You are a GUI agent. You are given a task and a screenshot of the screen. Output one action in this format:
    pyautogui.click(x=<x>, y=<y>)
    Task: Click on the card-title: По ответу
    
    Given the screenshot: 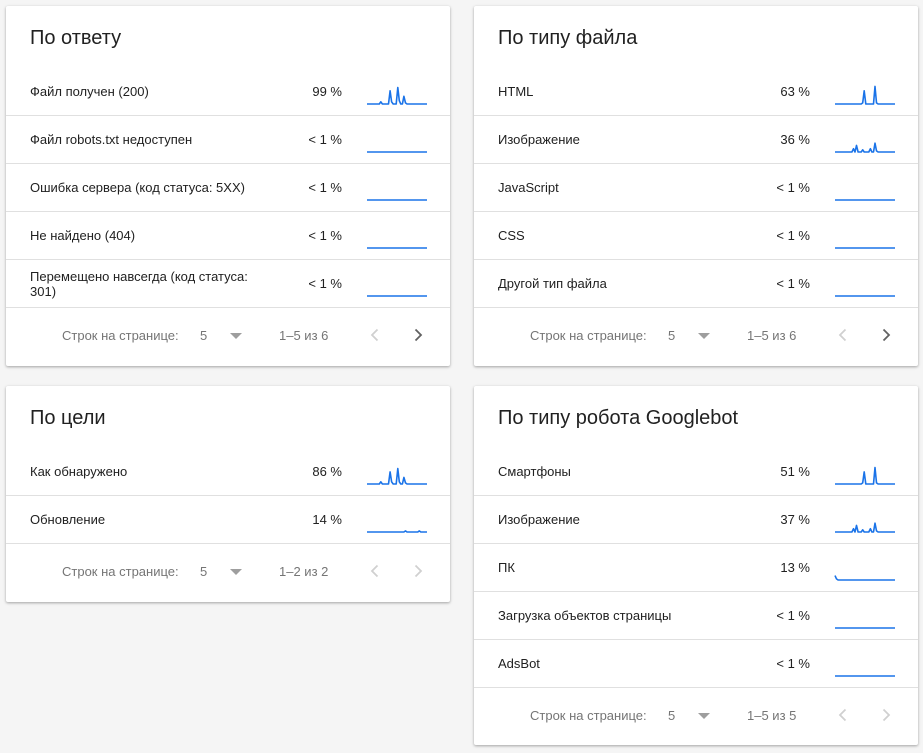 What is the action you would take?
    pyautogui.click(x=76, y=38)
    